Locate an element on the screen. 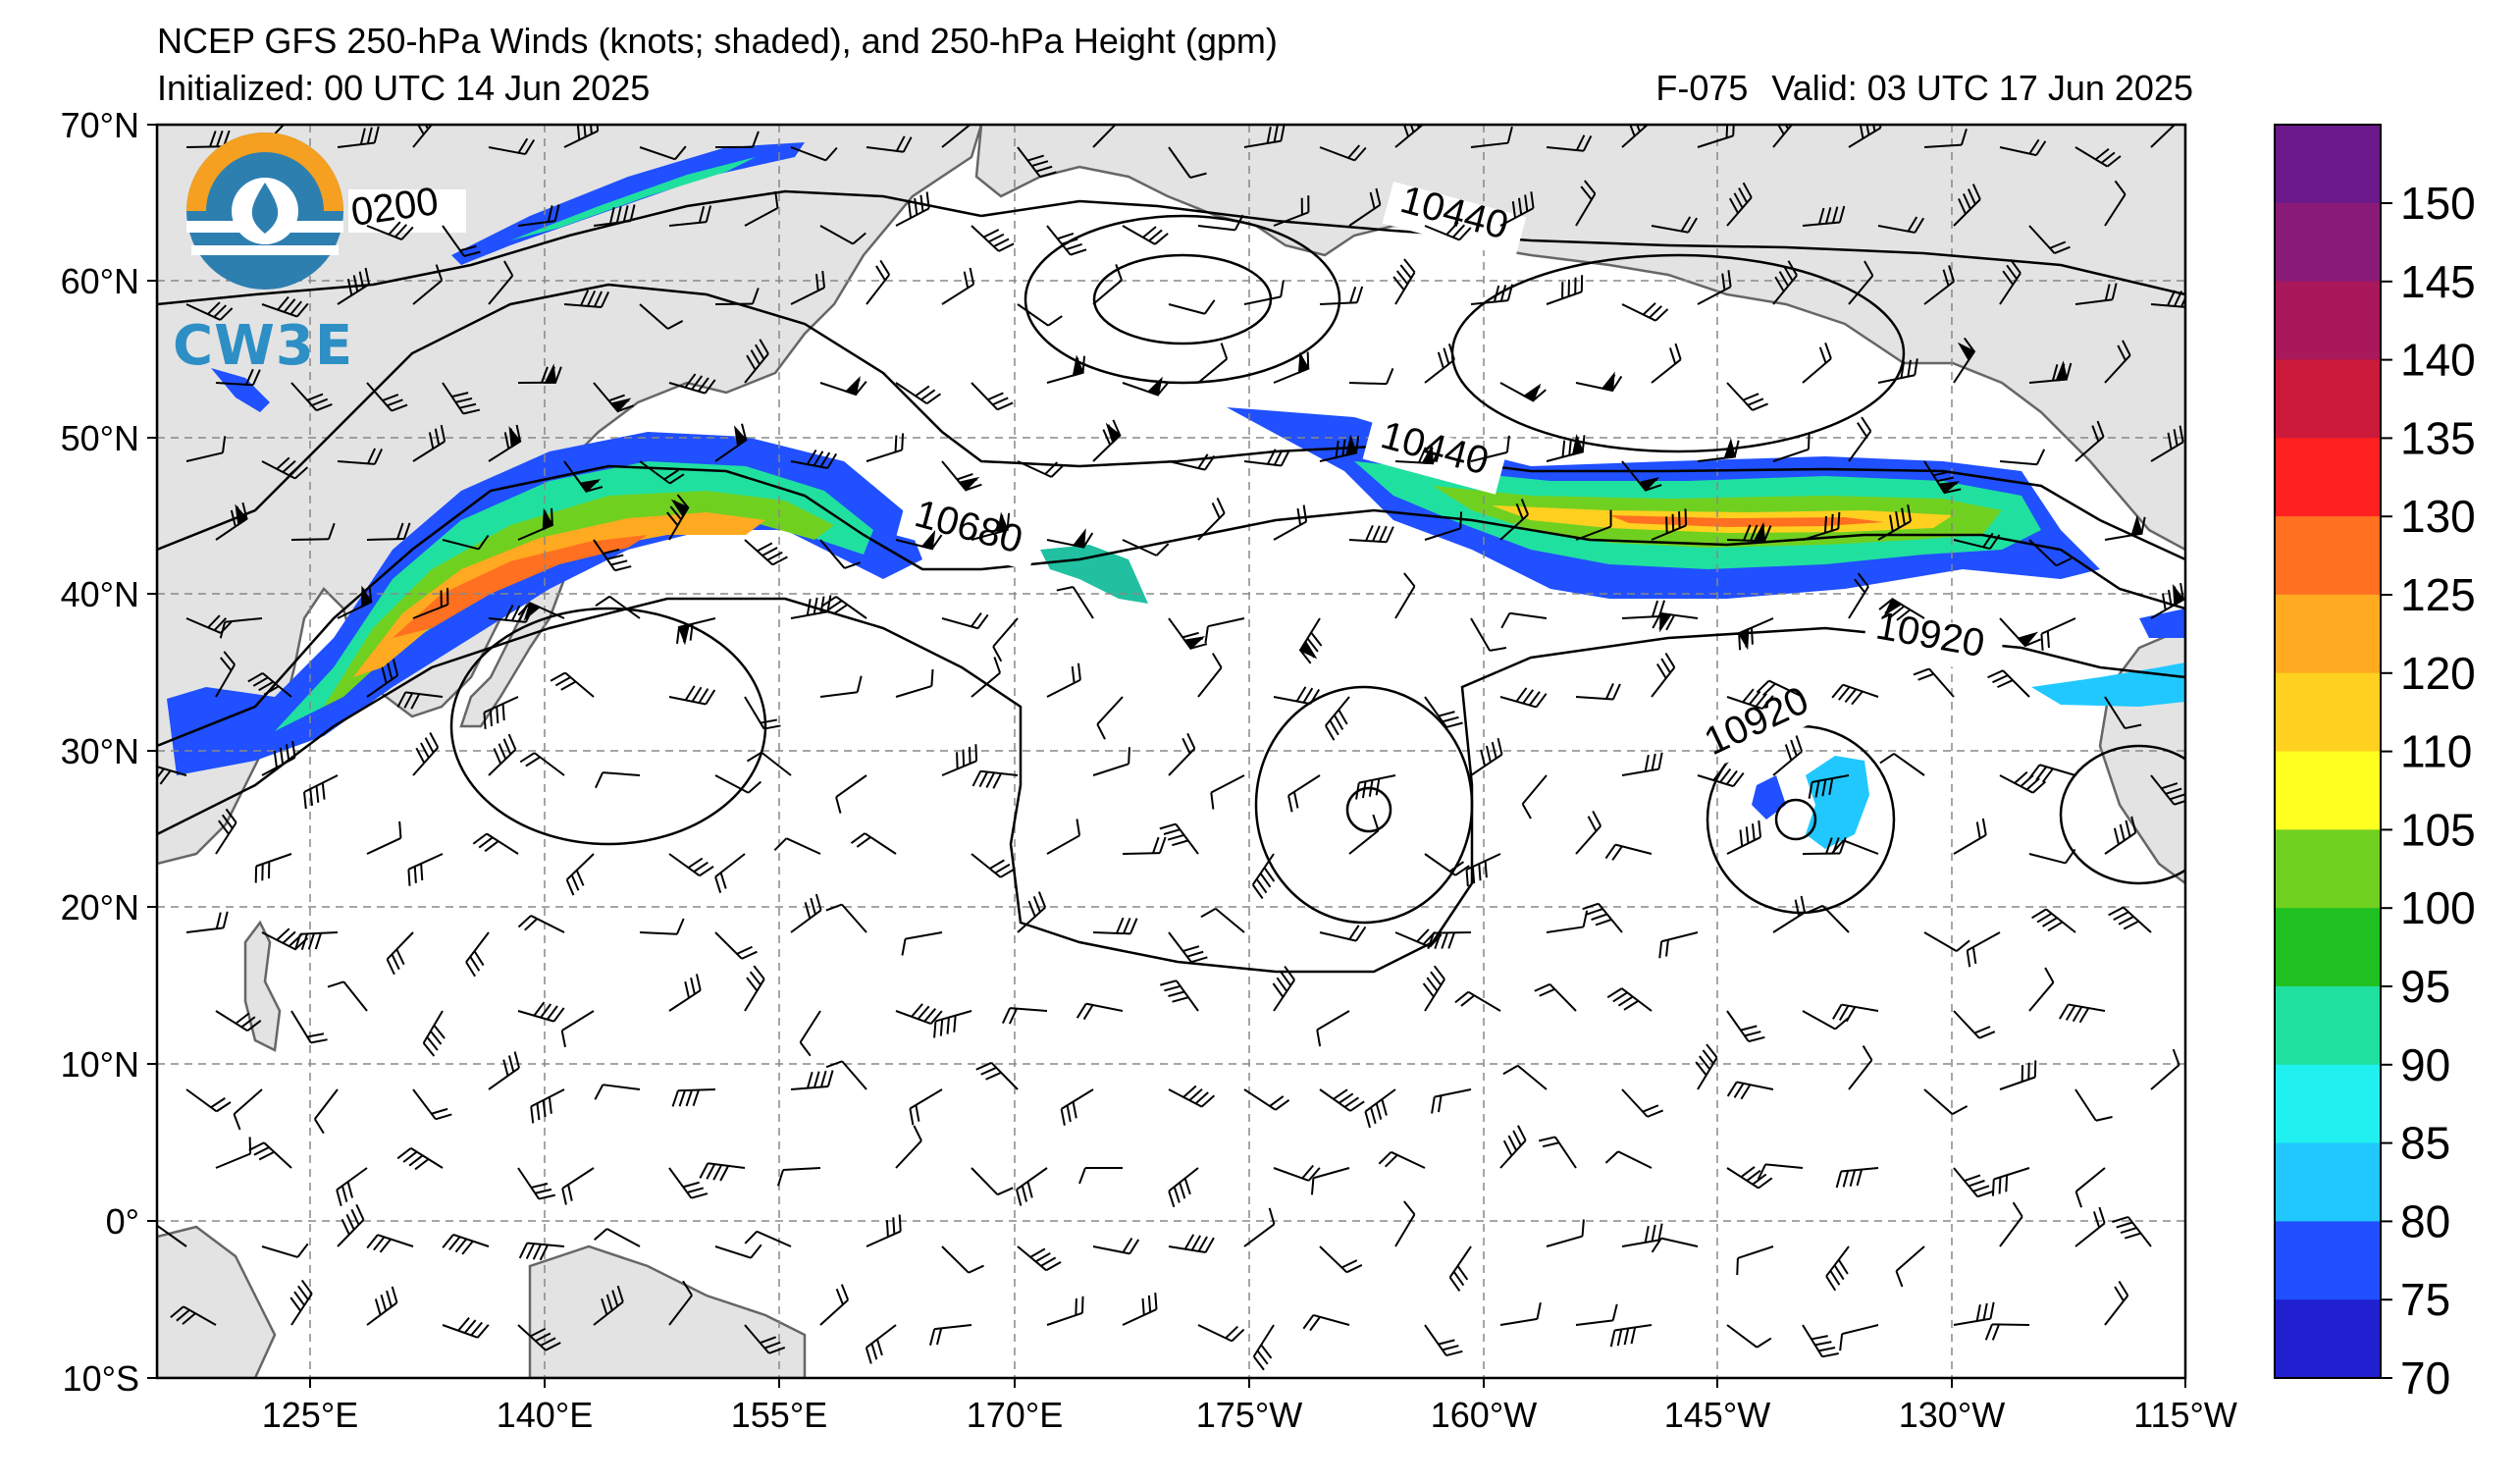  contour-cutoff-low-inner is located at coordinates (1795, 820).